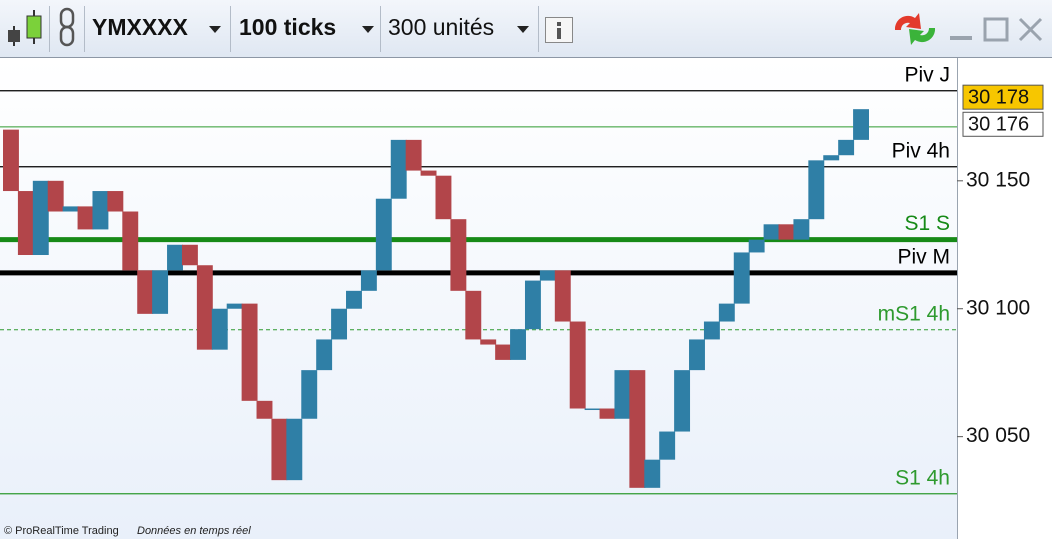  What do you see at coordinates (194, 531) in the screenshot?
I see `data-status: Données en temps réel` at bounding box center [194, 531].